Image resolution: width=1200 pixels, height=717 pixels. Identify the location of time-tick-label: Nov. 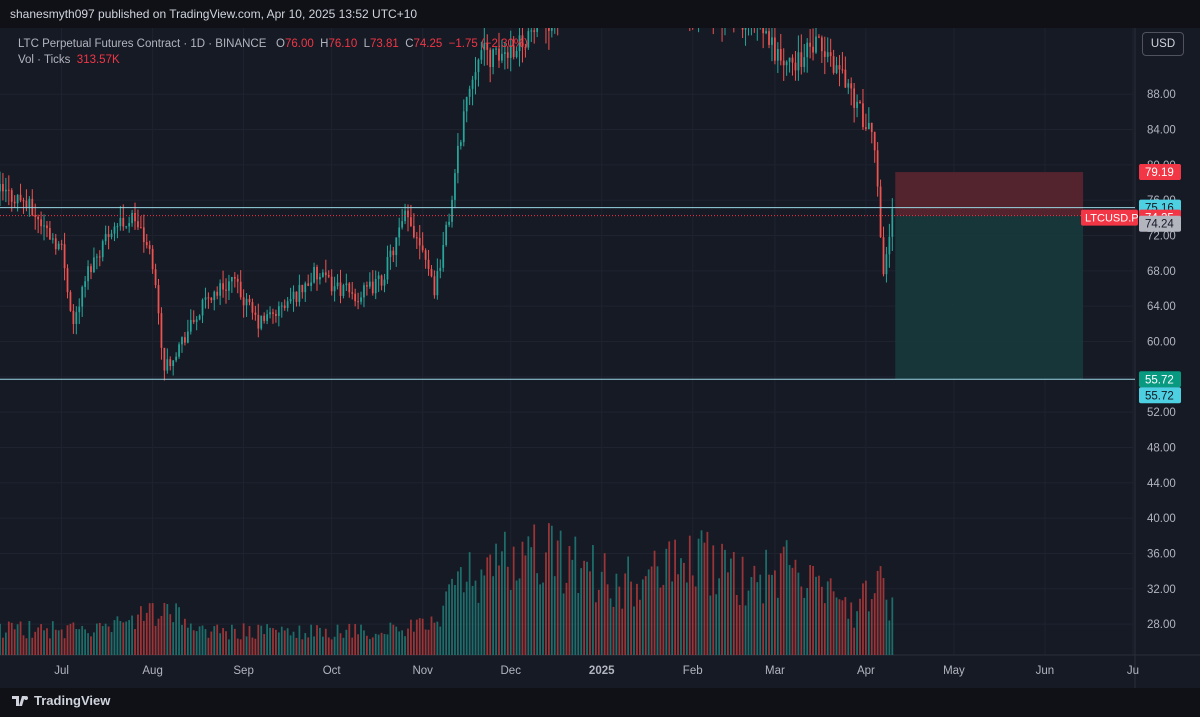
(422, 671).